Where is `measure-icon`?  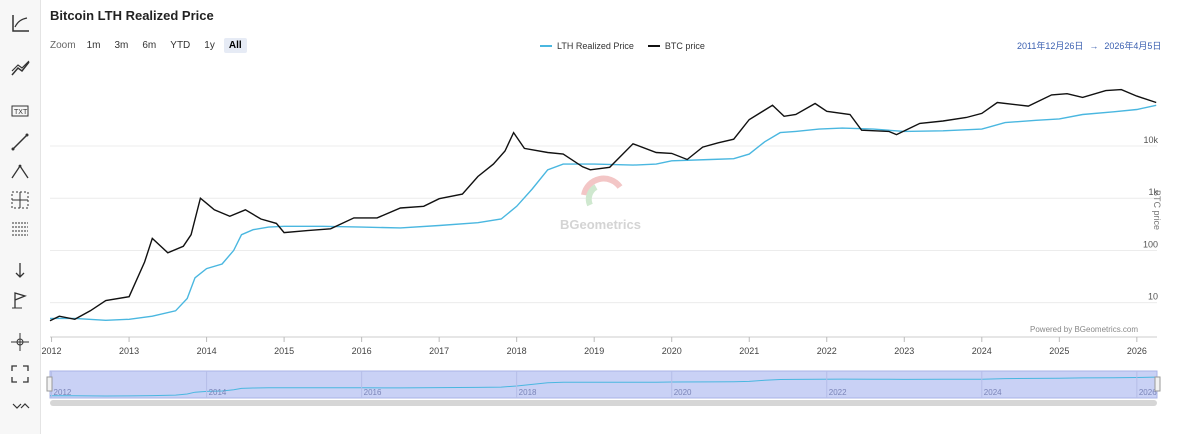 measure-icon is located at coordinates (20, 270).